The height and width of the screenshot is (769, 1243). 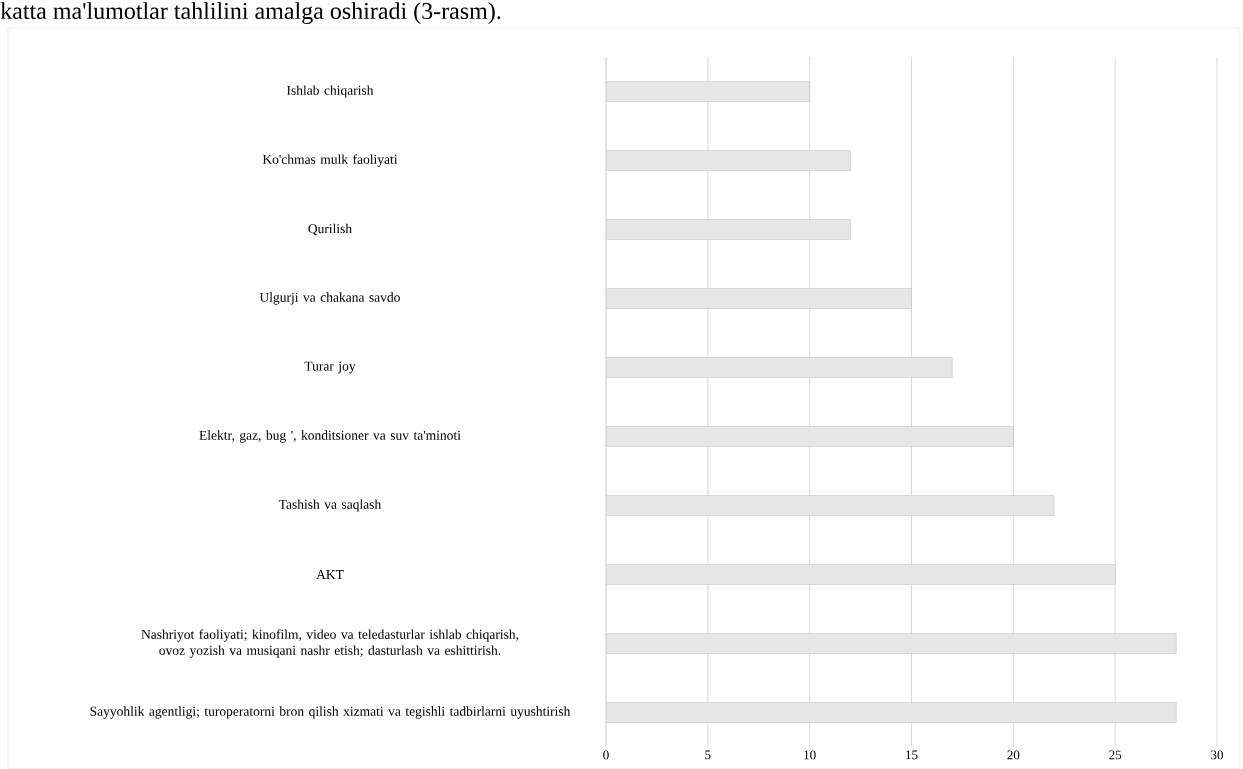 What do you see at coordinates (330, 91) in the screenshot?
I see `y-tick-label: Ishlab chiqarish` at bounding box center [330, 91].